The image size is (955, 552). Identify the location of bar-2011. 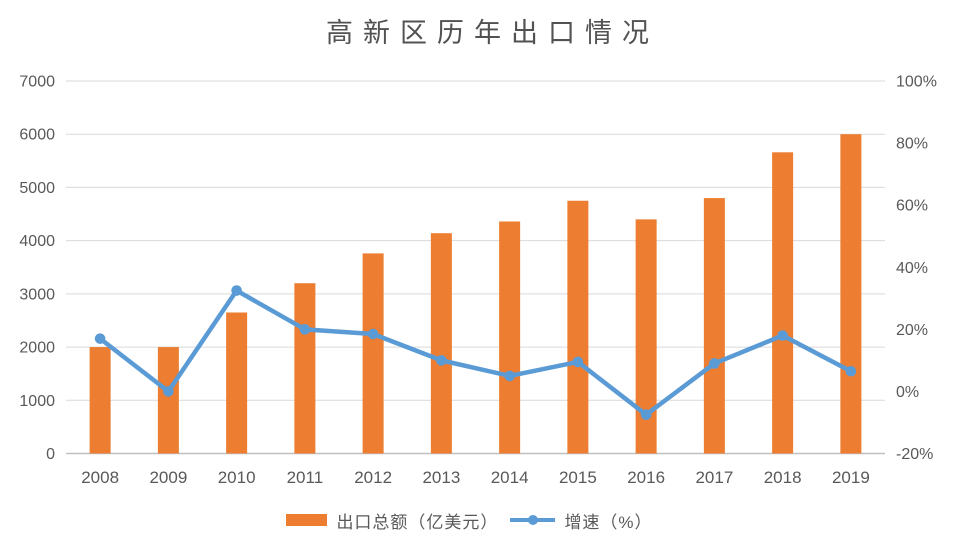
(305, 368).